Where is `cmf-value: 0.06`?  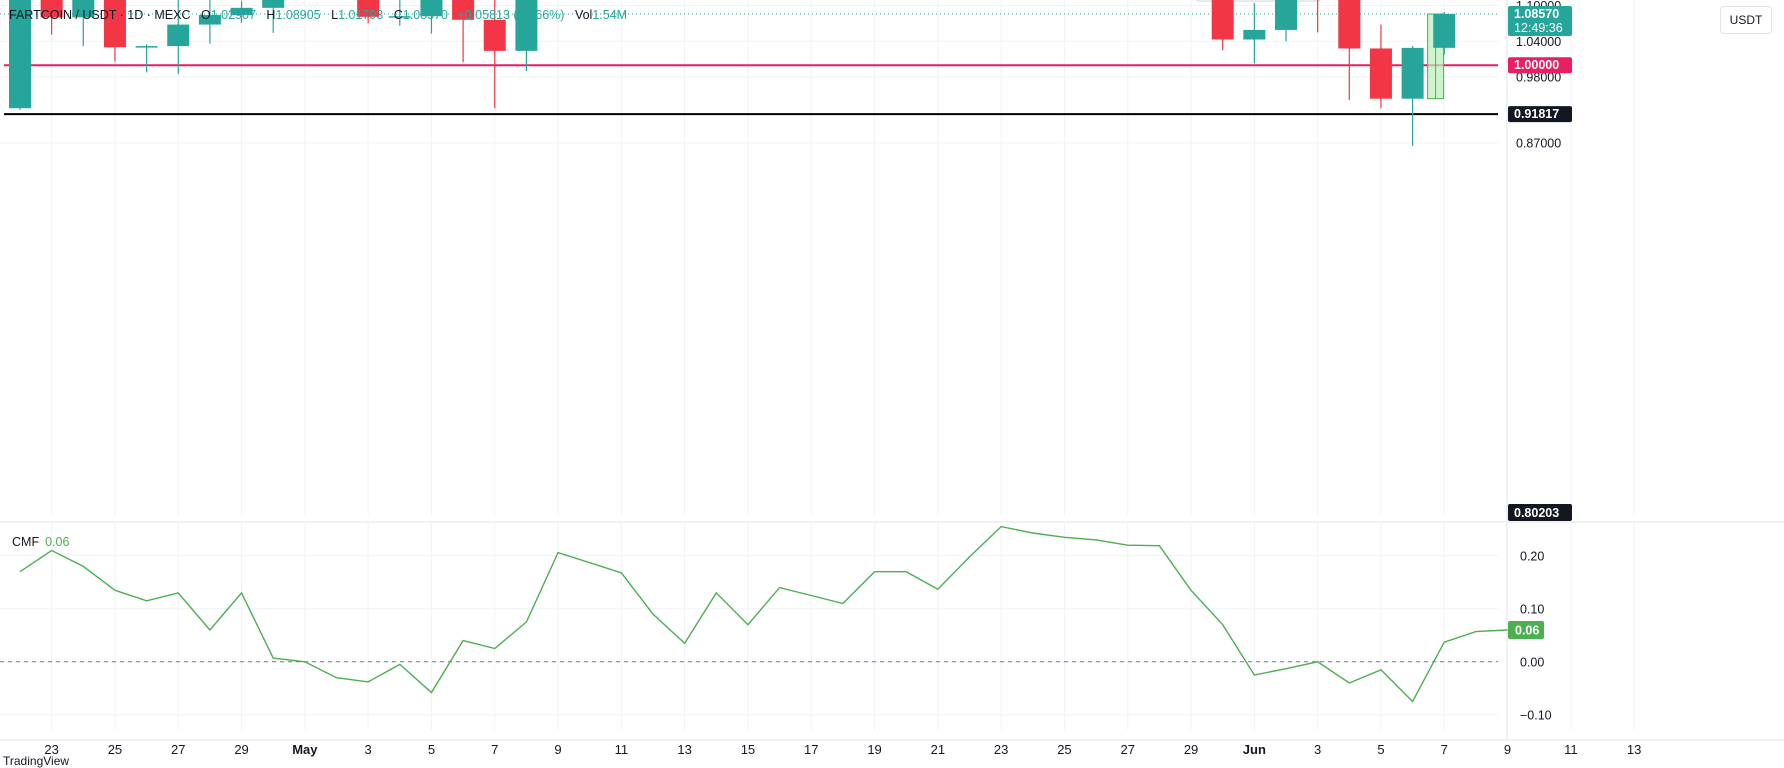
cmf-value: 0.06 is located at coordinates (57, 542).